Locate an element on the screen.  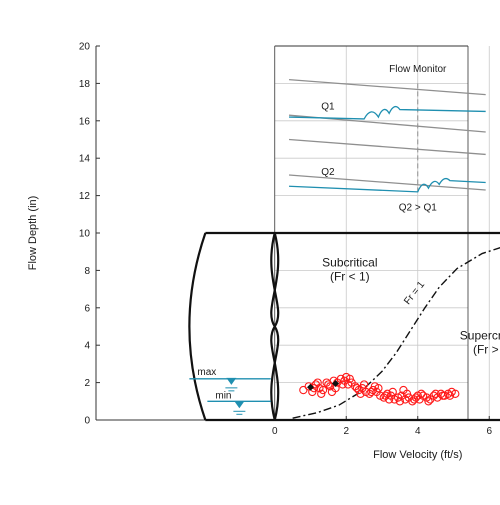
q2-lower-boundary is located at coordinates (387, 182).